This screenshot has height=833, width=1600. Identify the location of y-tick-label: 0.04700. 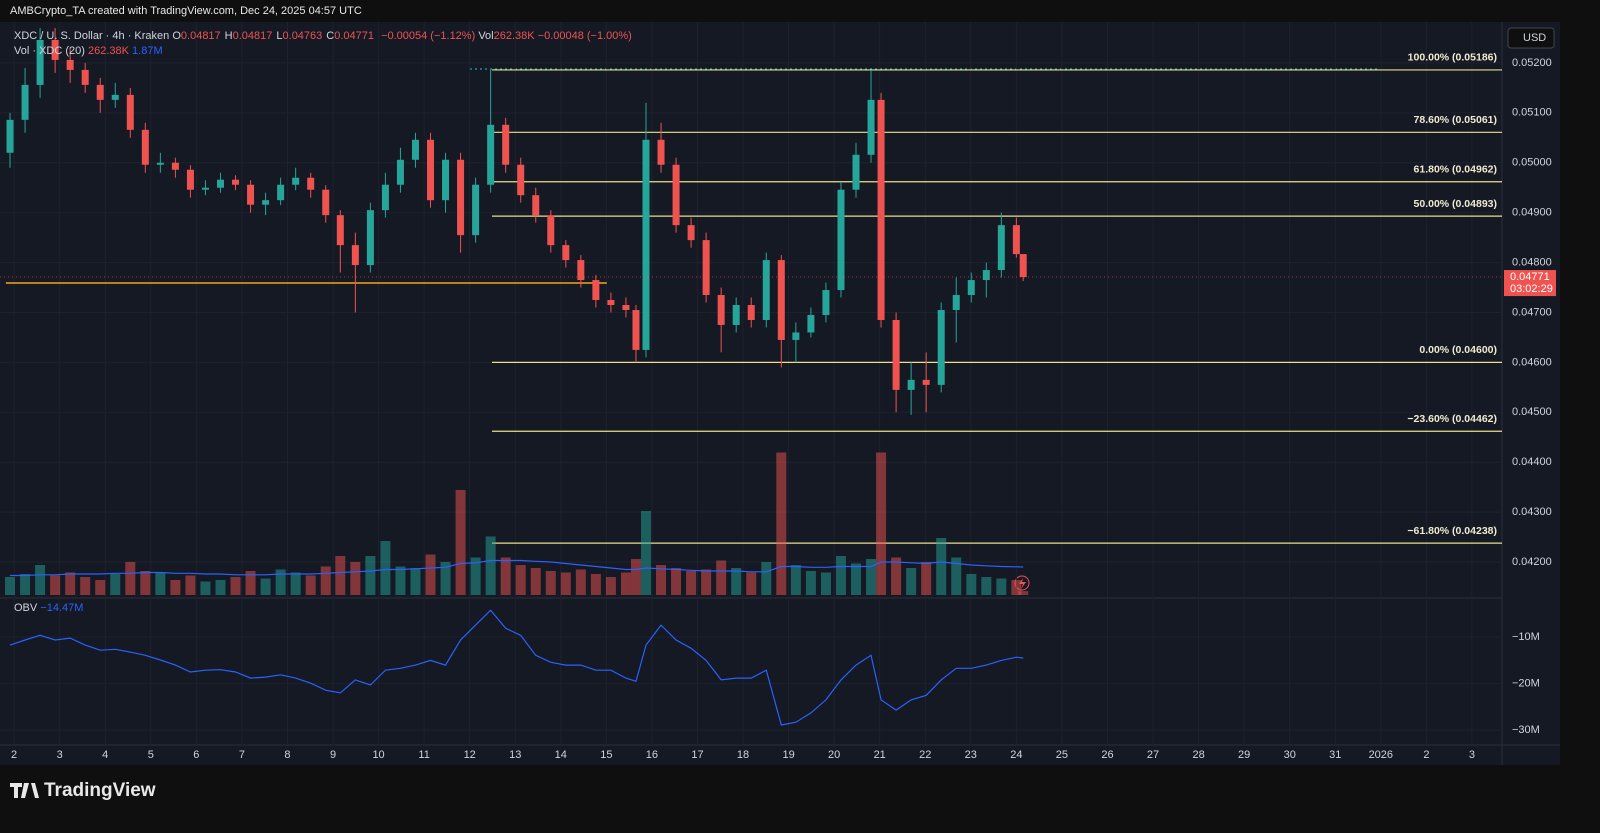
(1532, 312).